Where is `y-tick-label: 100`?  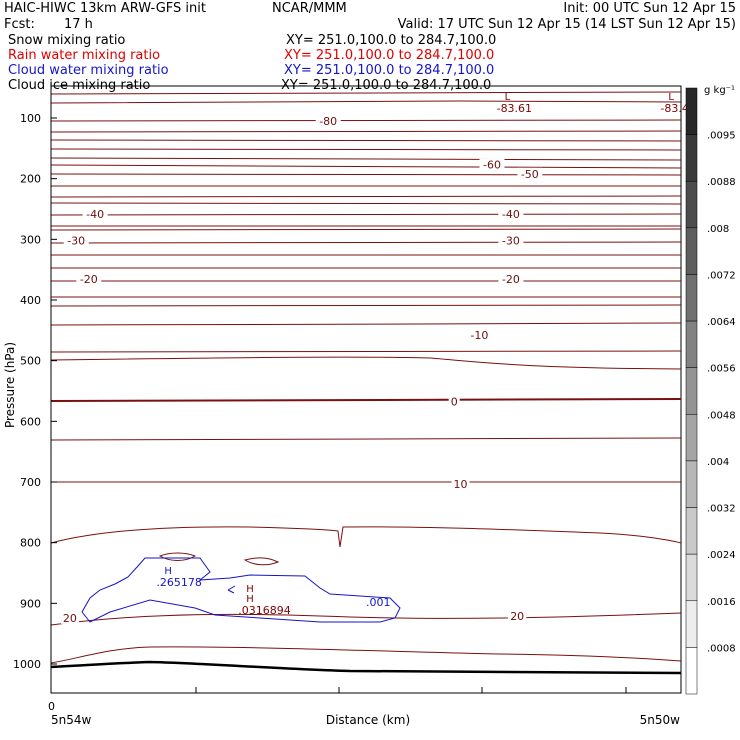
y-tick-label: 100 is located at coordinates (30, 118).